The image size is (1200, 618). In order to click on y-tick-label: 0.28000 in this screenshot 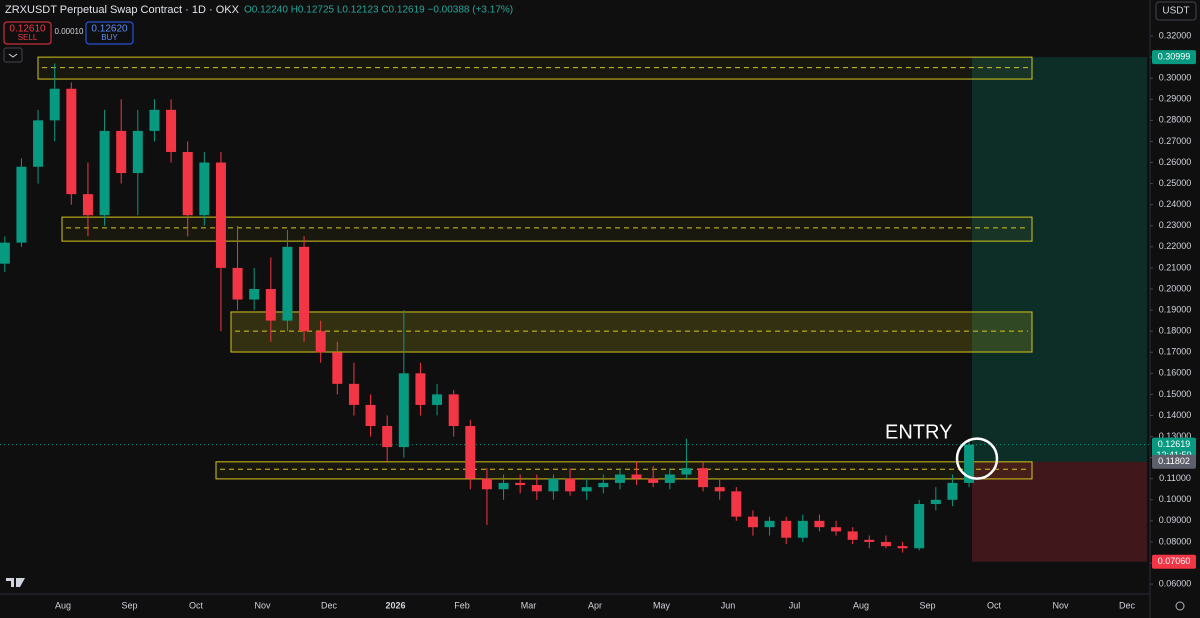, I will do `click(1175, 120)`.